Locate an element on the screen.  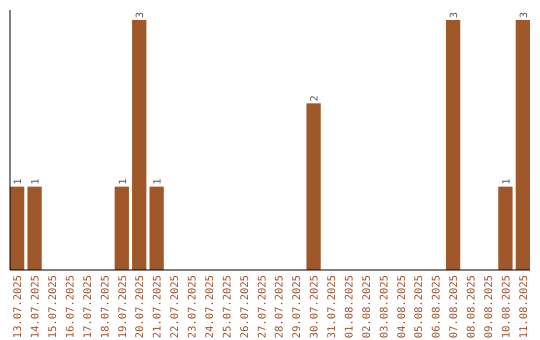
data-label: 2 is located at coordinates (315, 98).